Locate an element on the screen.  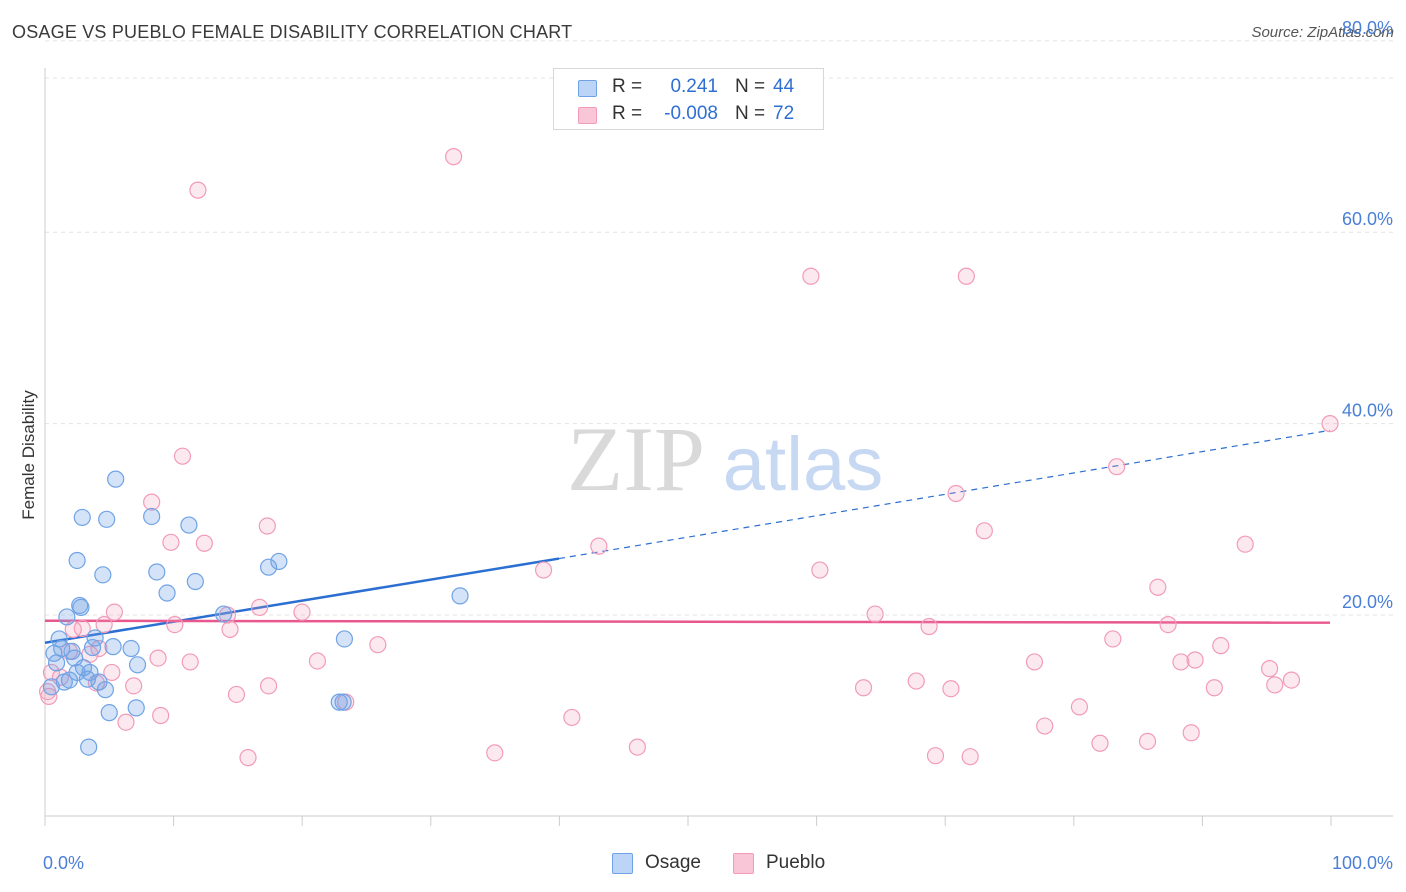
pueblo-r-label: R = is located at coordinates (627, 113).